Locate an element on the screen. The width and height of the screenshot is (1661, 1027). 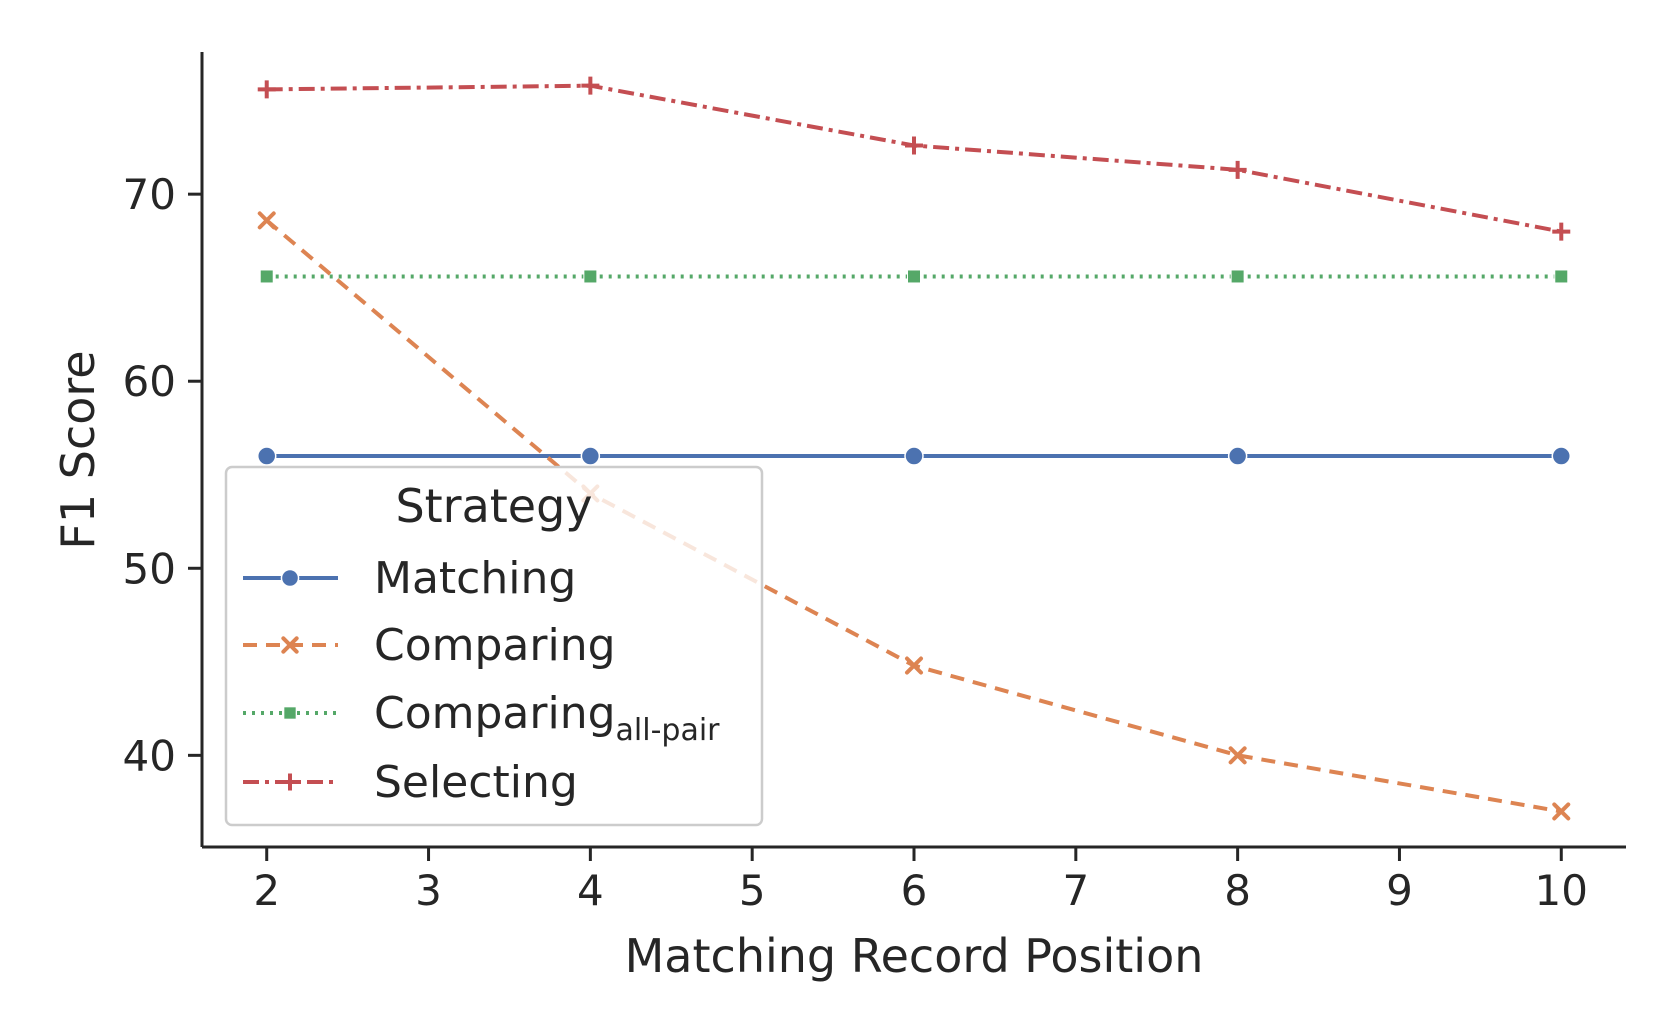
x-tick-label: 5 is located at coordinates (752, 890).